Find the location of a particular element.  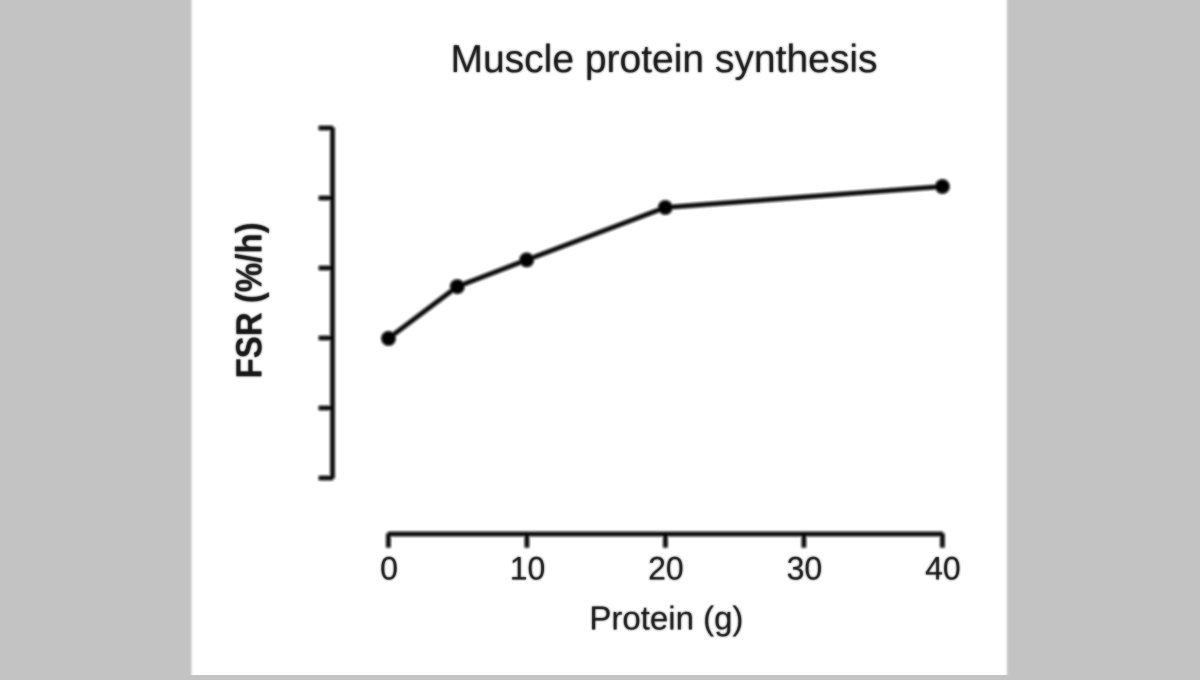

svg-text: 40 is located at coordinates (943, 569).